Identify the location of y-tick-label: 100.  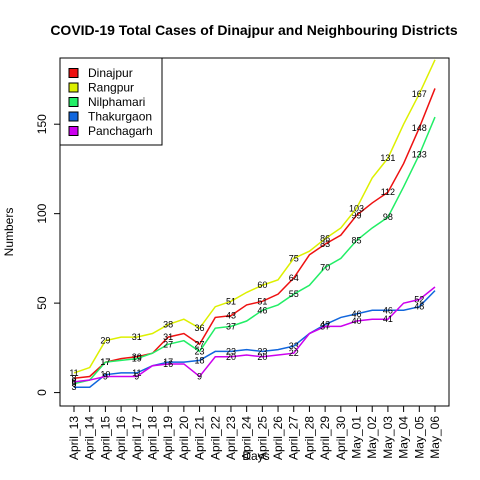
(42, 213).